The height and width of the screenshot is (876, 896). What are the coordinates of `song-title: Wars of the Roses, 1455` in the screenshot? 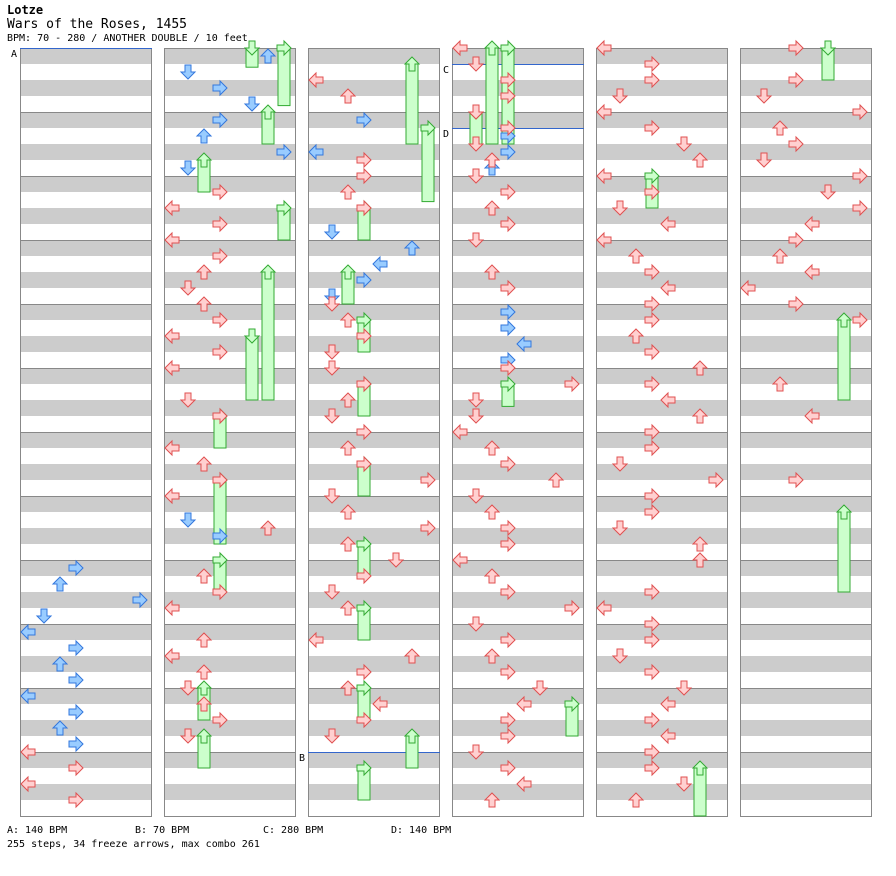 It's located at (97, 24).